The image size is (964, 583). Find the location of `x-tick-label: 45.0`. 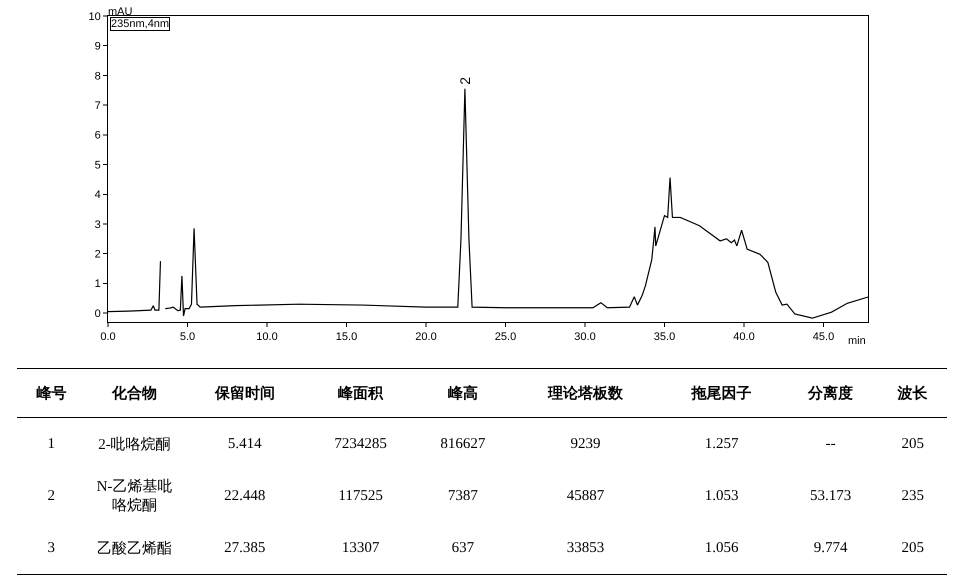

x-tick-label: 45.0 is located at coordinates (823, 337).